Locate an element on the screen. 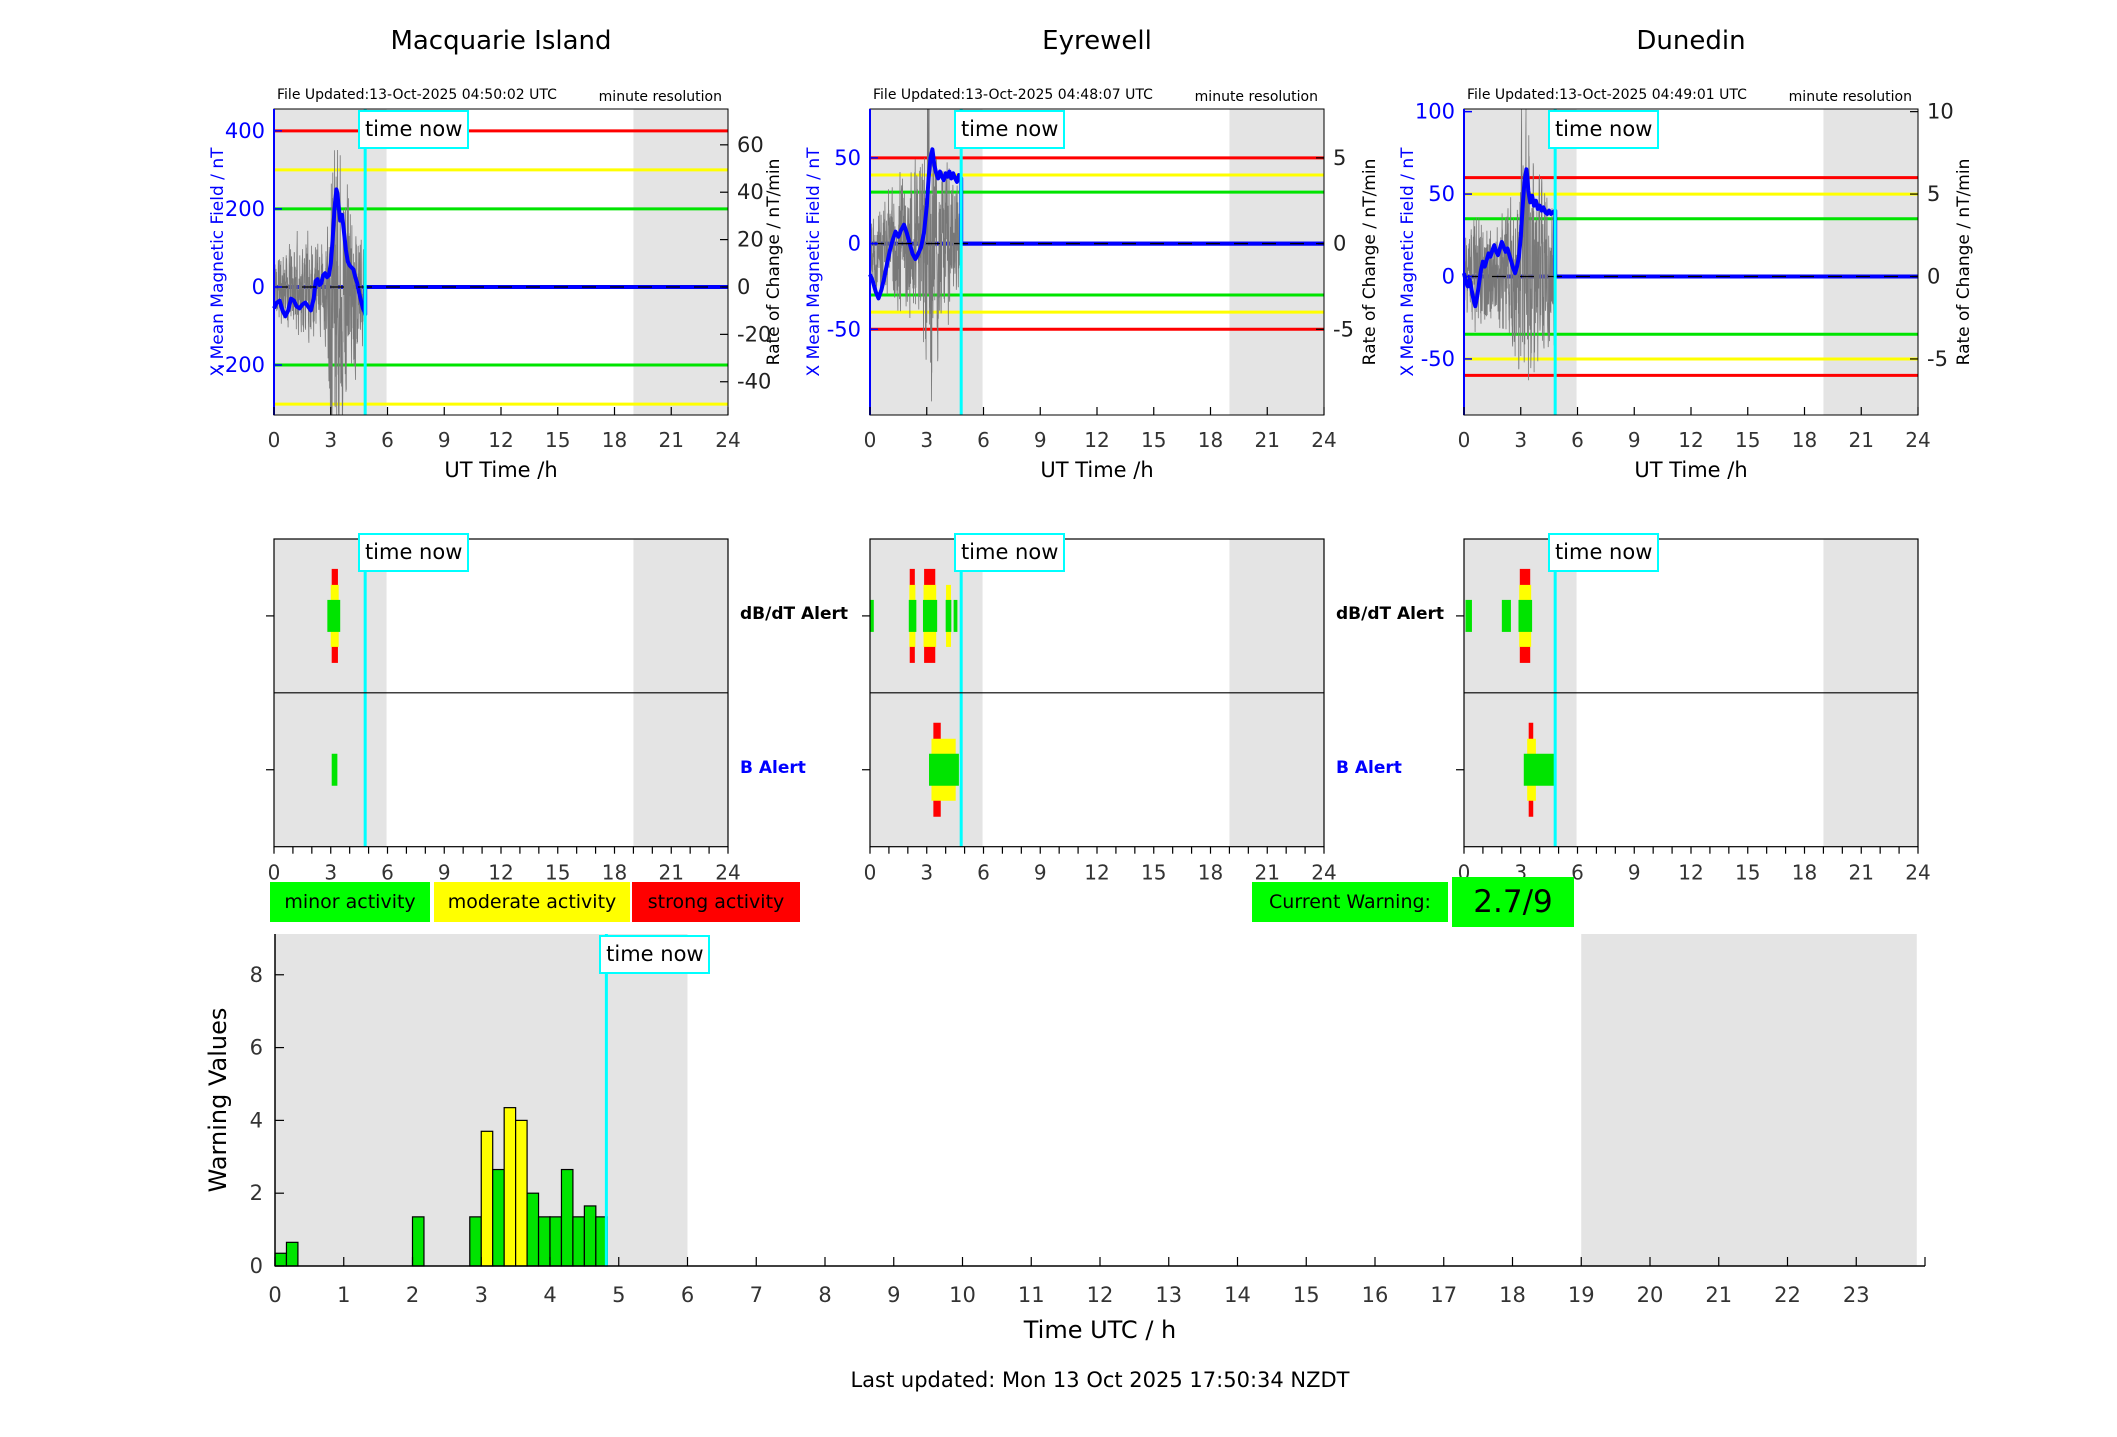  alert-panel-0: 0 3 6 9 12 15 18 21 24 is located at coordinates (503, 711).